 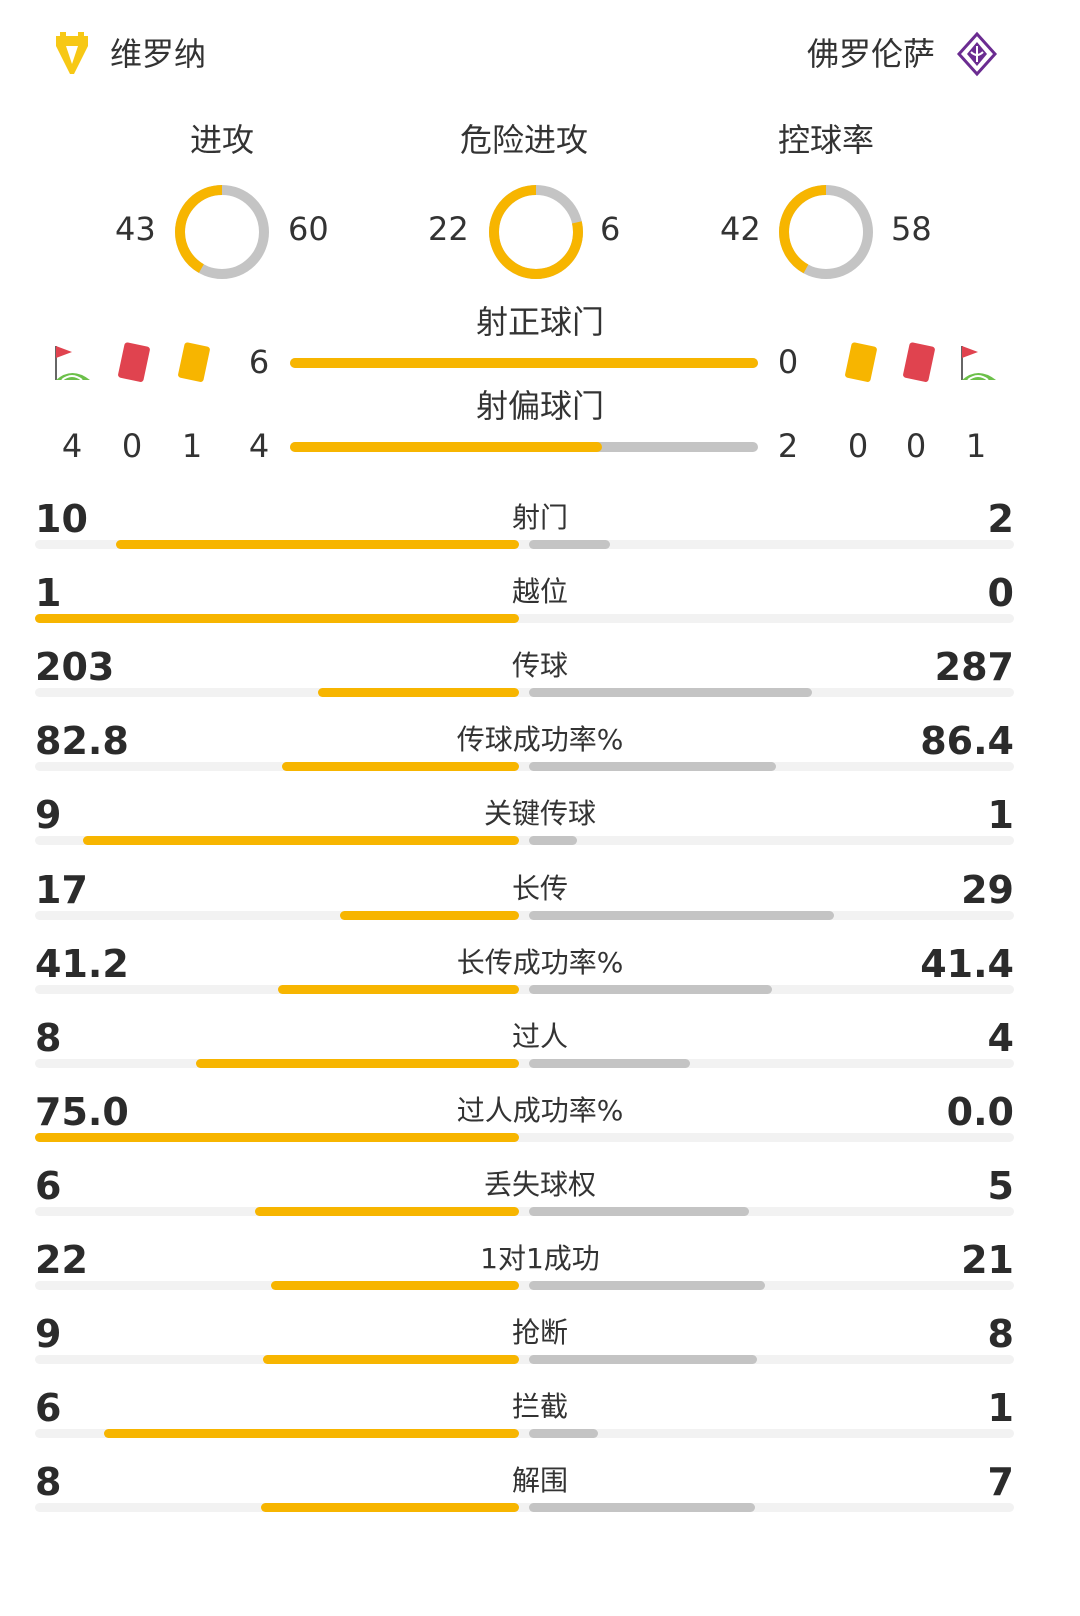 What do you see at coordinates (967, 741) in the screenshot?
I see `stat-away-value: 86.4` at bounding box center [967, 741].